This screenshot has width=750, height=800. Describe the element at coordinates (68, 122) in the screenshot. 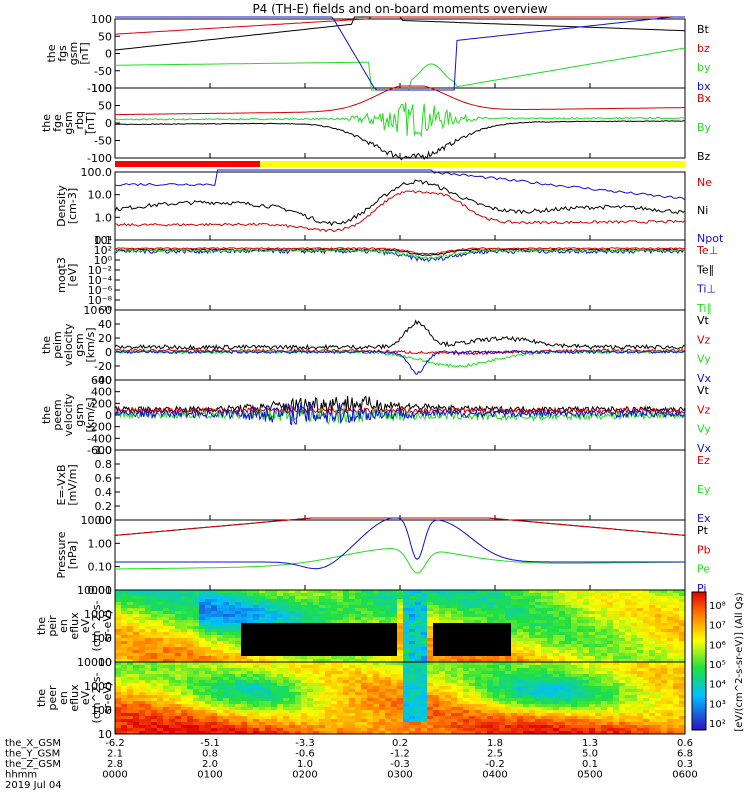

I see `ylabel-line: gsm` at that location.